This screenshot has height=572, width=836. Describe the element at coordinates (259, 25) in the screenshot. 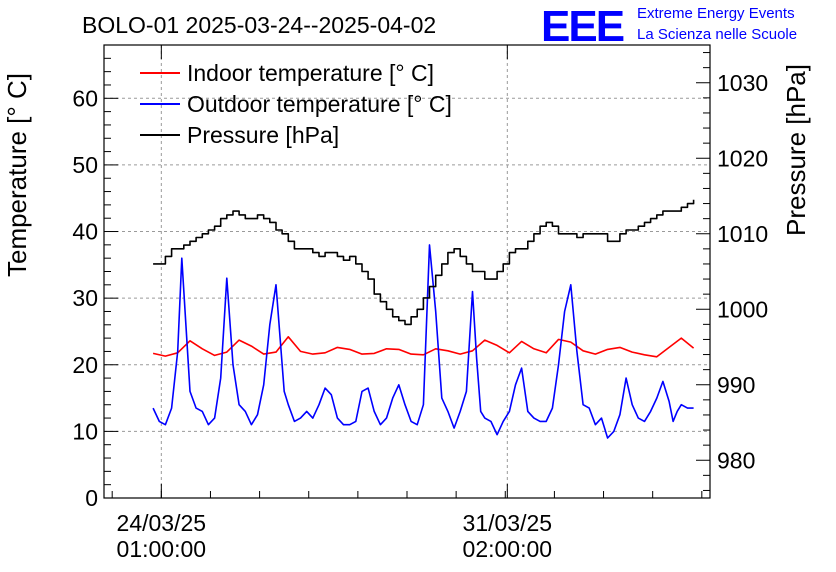

I see `chart-title: BOLO-01 2025-03-24--2025-04-02` at that location.